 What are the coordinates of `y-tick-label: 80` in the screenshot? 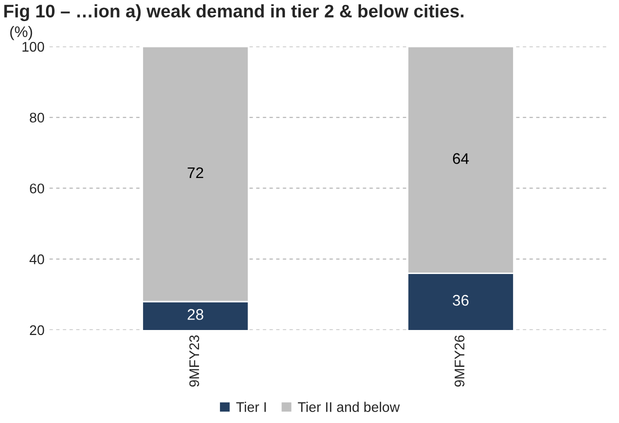 It's located at (37, 117).